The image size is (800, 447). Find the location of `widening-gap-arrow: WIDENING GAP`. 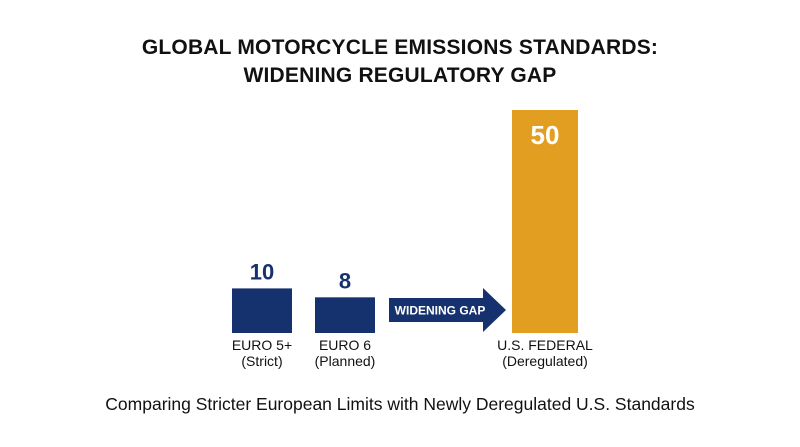

widening-gap-arrow: WIDENING GAP is located at coordinates (447, 310).